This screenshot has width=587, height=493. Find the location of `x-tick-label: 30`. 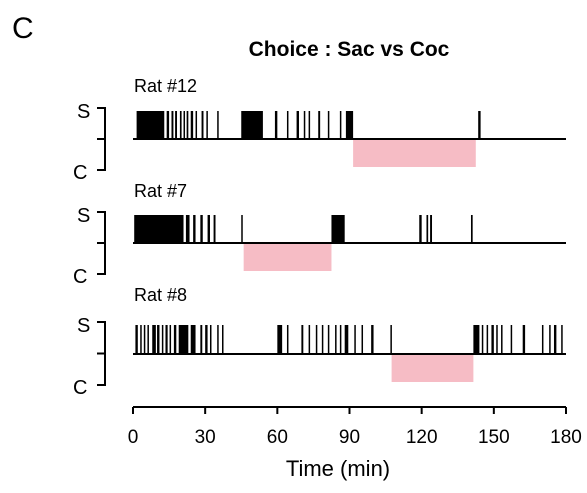

x-tick-label: 30 is located at coordinates (205, 437).